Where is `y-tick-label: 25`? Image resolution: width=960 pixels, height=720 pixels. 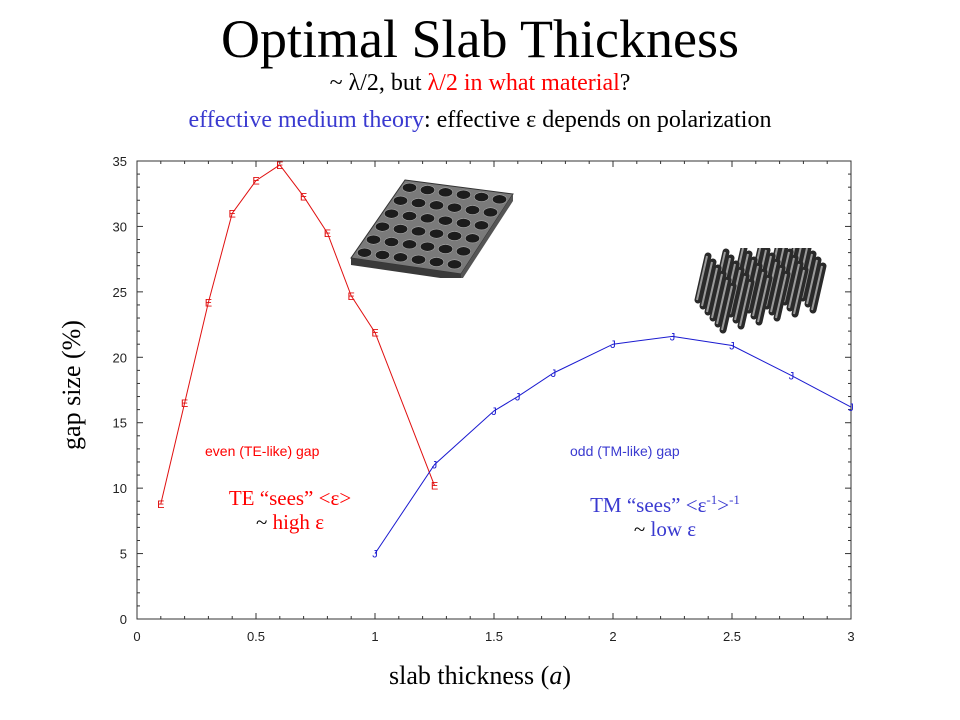 y-tick-label: 25 is located at coordinates (120, 292).